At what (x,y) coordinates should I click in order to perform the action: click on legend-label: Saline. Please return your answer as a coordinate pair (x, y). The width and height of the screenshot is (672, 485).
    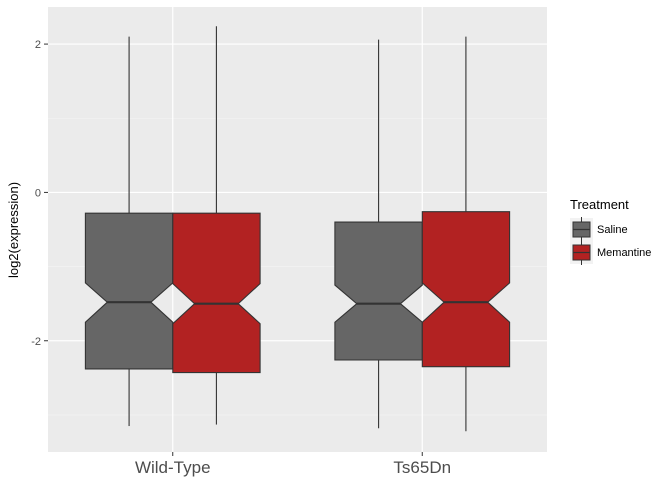
    Looking at the image, I should click on (612, 230).